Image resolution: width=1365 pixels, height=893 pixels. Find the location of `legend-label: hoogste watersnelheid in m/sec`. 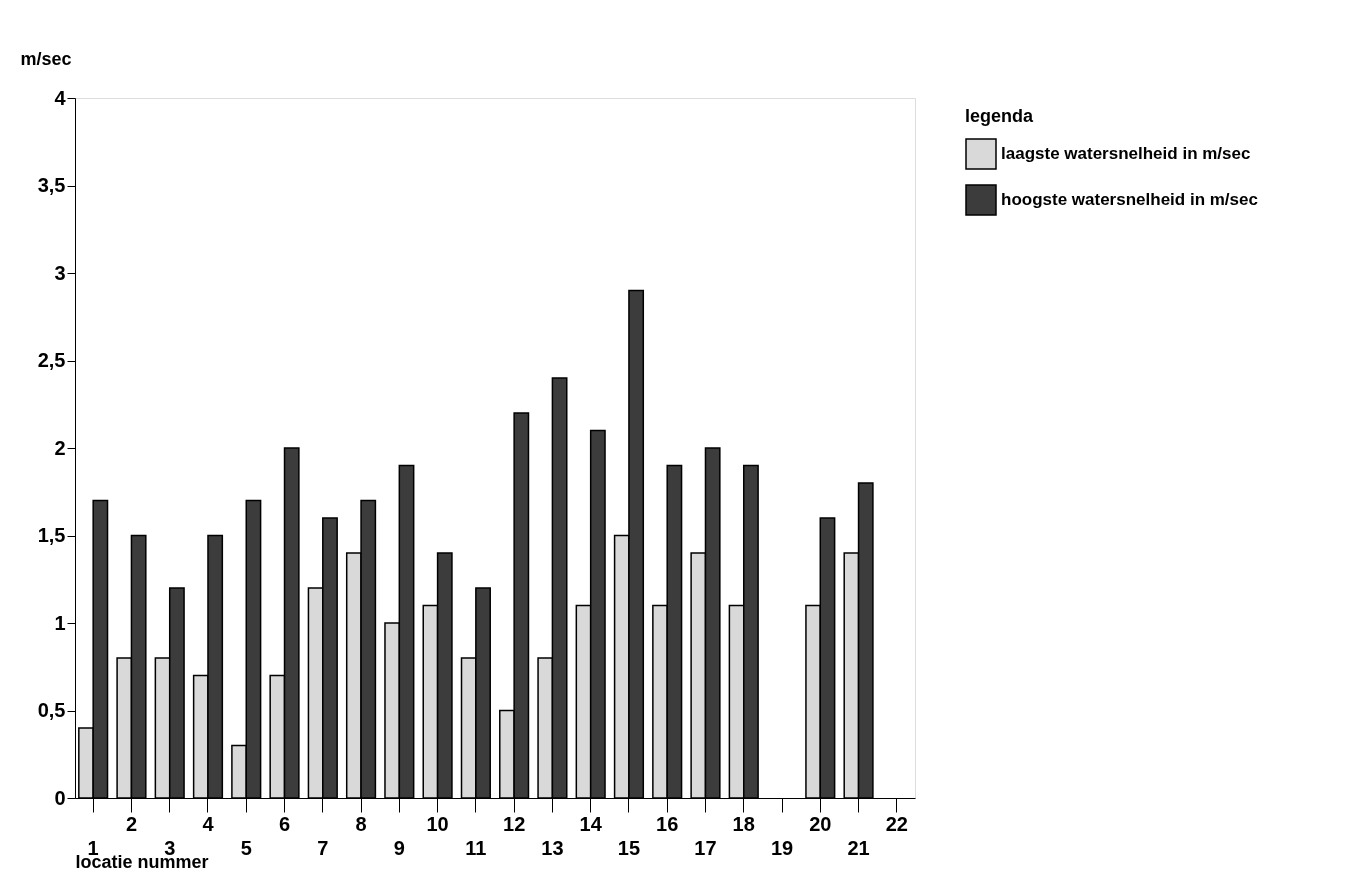

legend-label: hoogste watersnelheid in m/sec is located at coordinates (1129, 199).